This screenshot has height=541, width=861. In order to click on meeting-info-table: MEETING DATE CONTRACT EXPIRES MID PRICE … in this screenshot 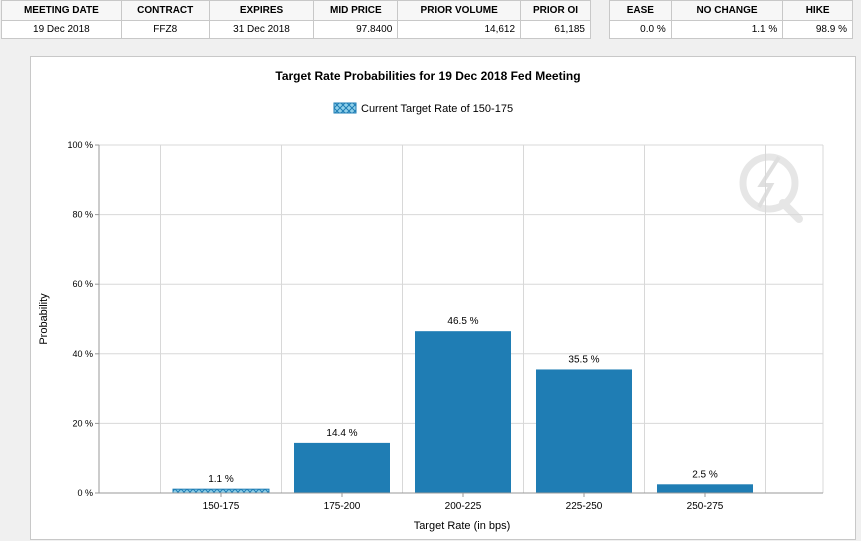, I will do `click(296, 19)`.